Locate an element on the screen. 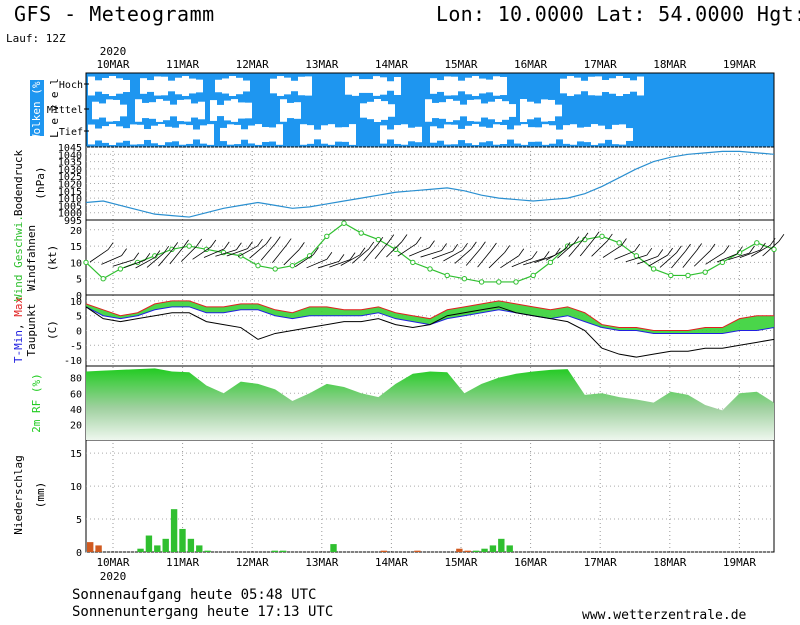 This screenshot has width=800, height=625. date-label-bottom: 19MAR is located at coordinates (739, 562).